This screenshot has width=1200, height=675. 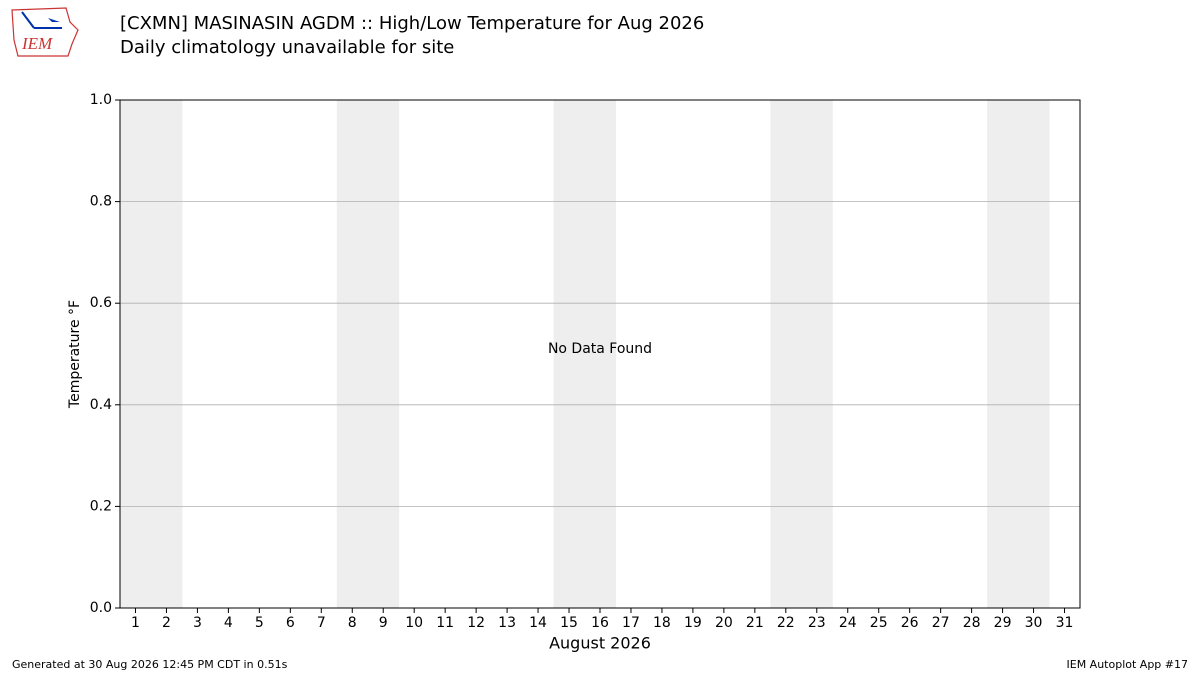 What do you see at coordinates (848, 623) in the screenshot?
I see `x-tick-label: 24` at bounding box center [848, 623].